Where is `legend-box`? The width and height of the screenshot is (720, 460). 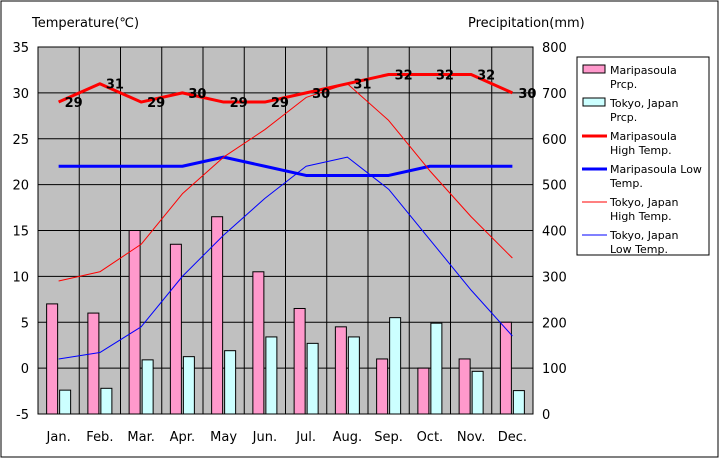
legend-box is located at coordinates (643, 156).